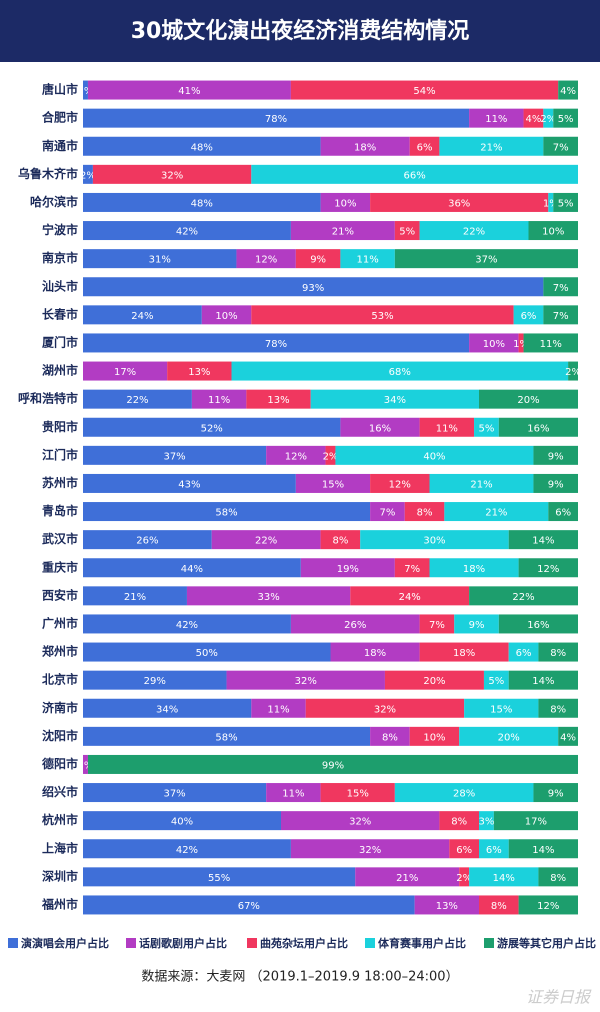  Describe the element at coordinates (538, 625) in the screenshot. I see `value-label: 16%` at that location.